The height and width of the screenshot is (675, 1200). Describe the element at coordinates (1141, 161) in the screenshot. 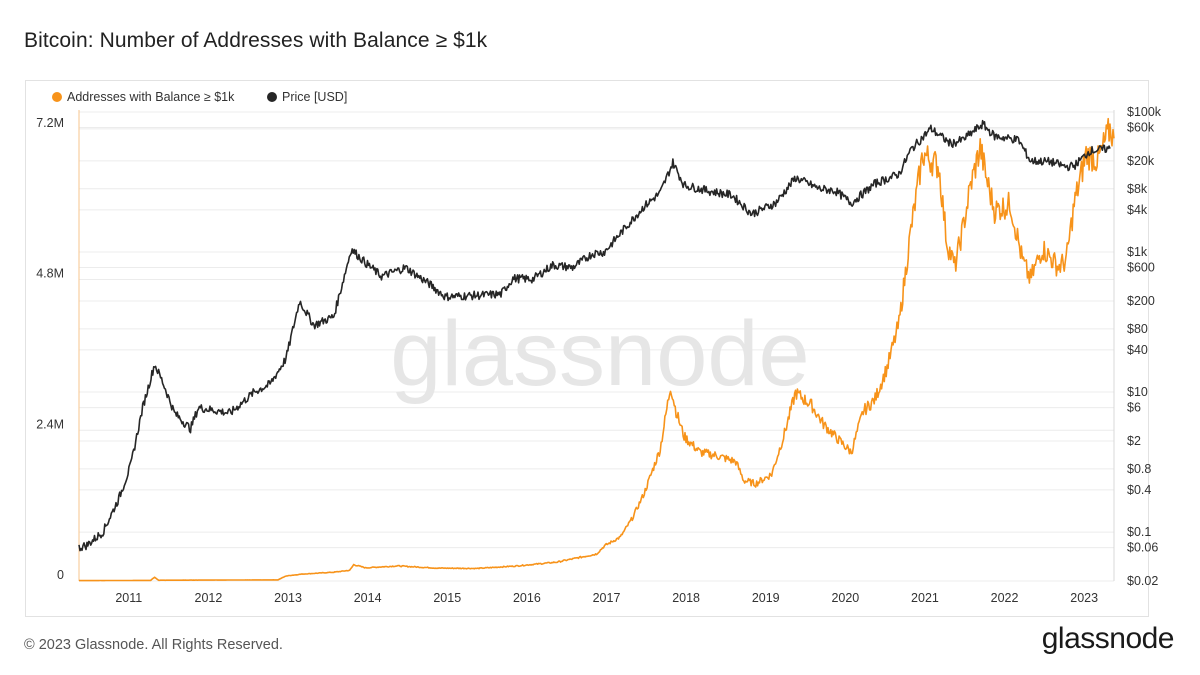

I see `y-right-tick-label-2: $20k` at that location.